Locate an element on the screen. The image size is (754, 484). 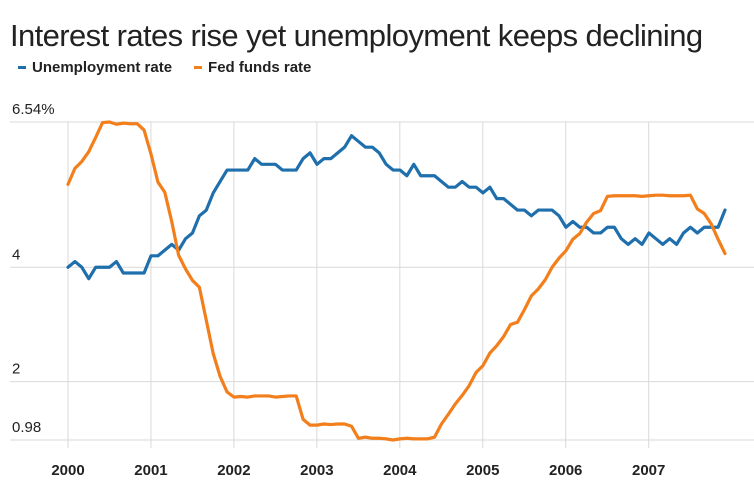
x-tick-label: 2005 is located at coordinates (482, 470).